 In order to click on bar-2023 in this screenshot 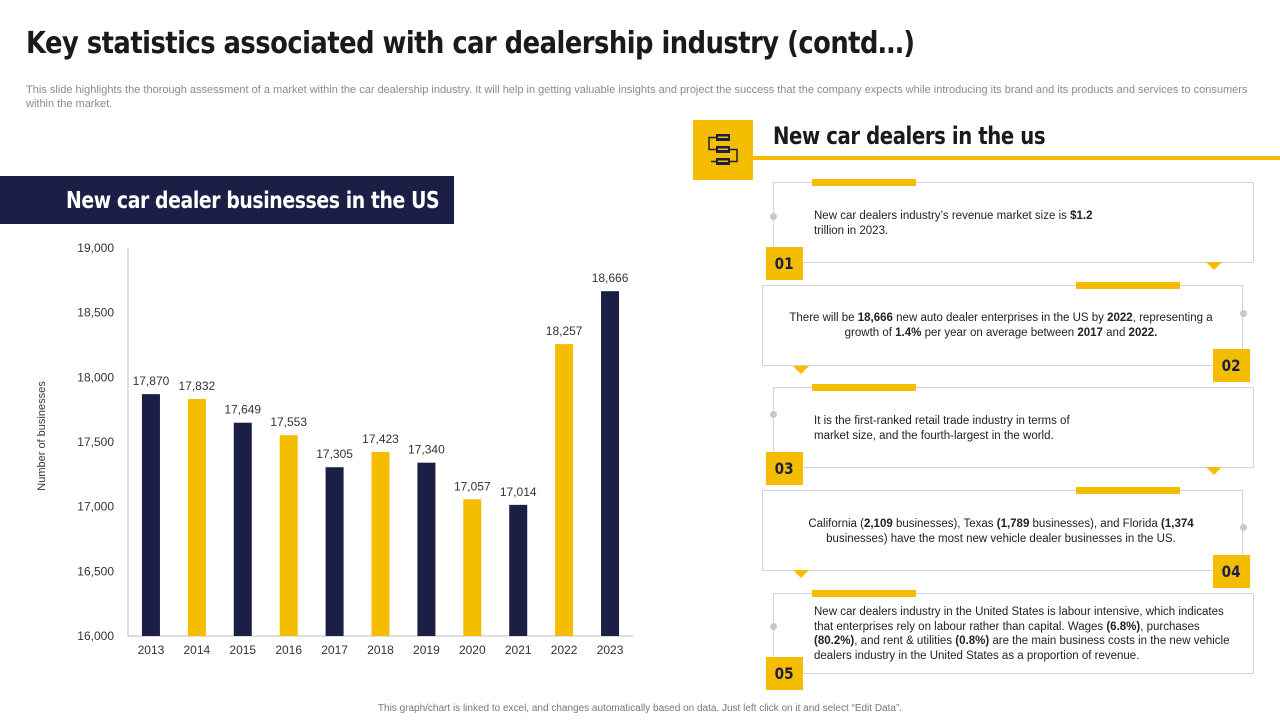, I will do `click(610, 463)`.